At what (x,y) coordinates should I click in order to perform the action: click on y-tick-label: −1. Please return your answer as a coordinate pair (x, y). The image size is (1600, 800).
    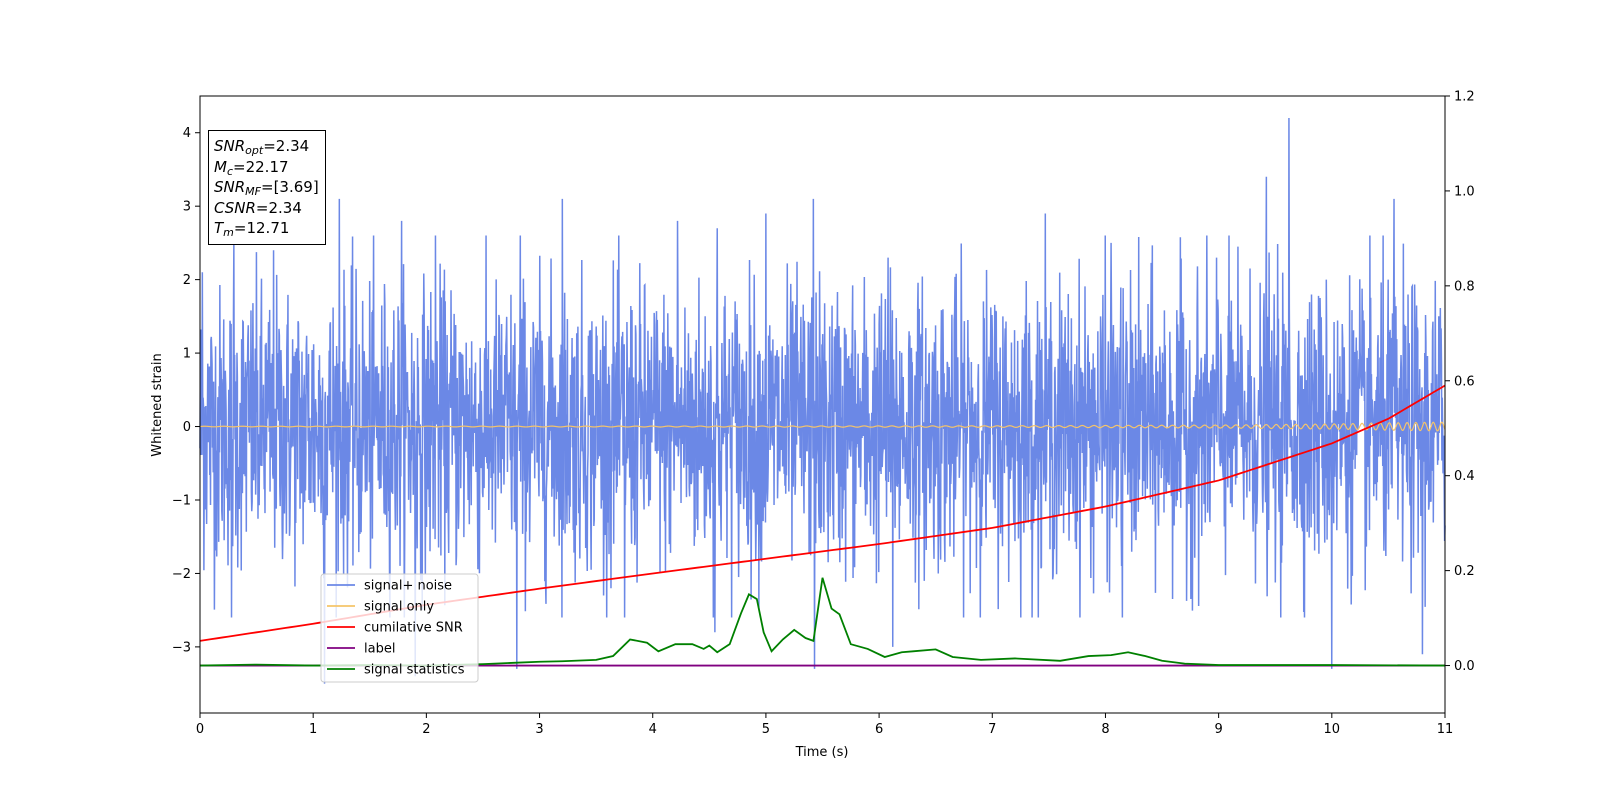
    Looking at the image, I should click on (181, 500).